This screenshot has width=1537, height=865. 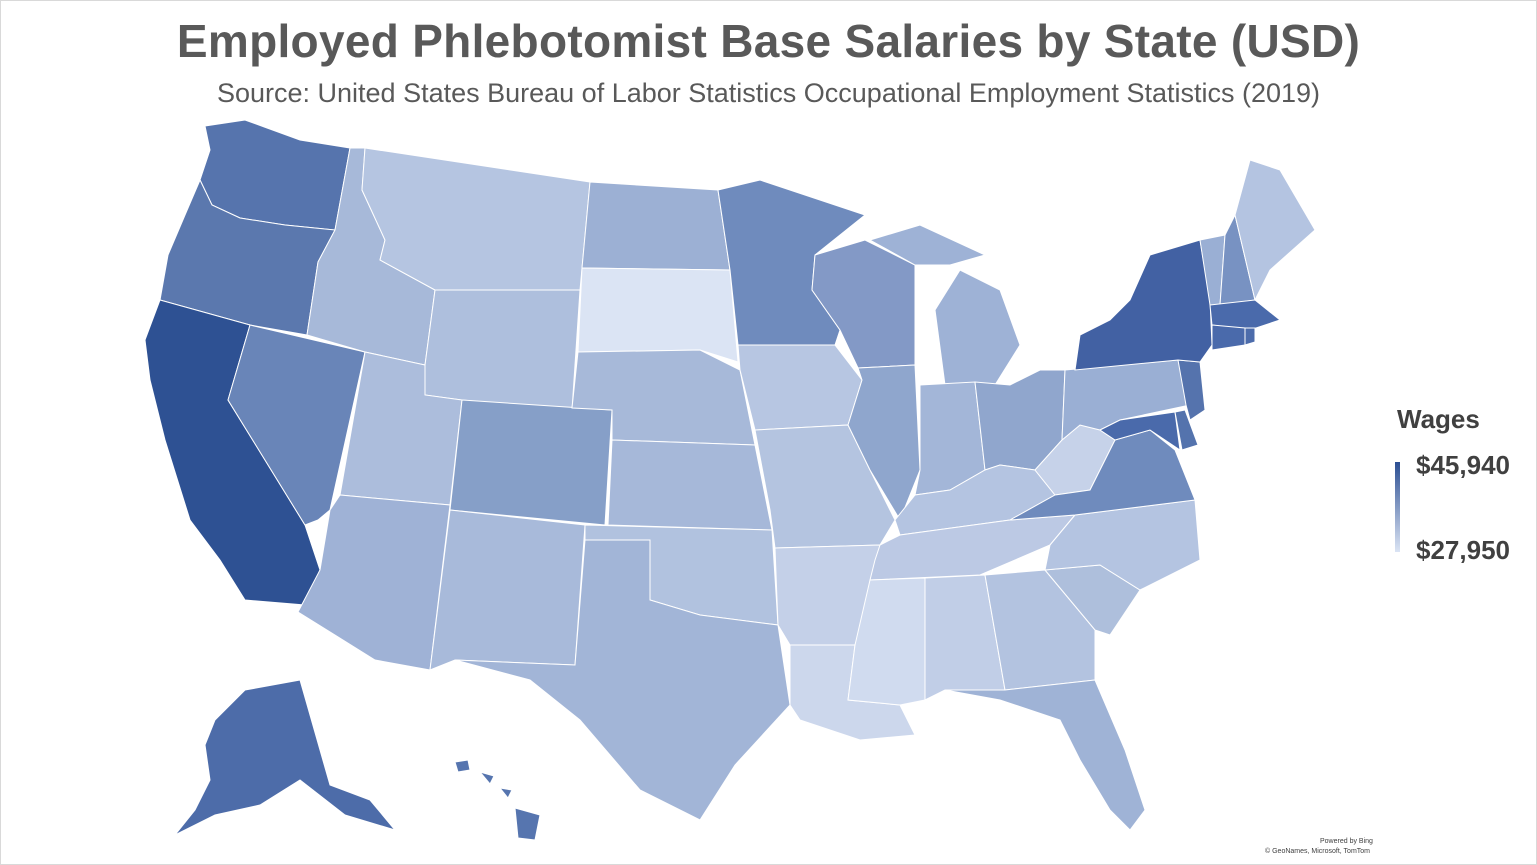 I want to click on state-rhode-island, so click(x=1250, y=336).